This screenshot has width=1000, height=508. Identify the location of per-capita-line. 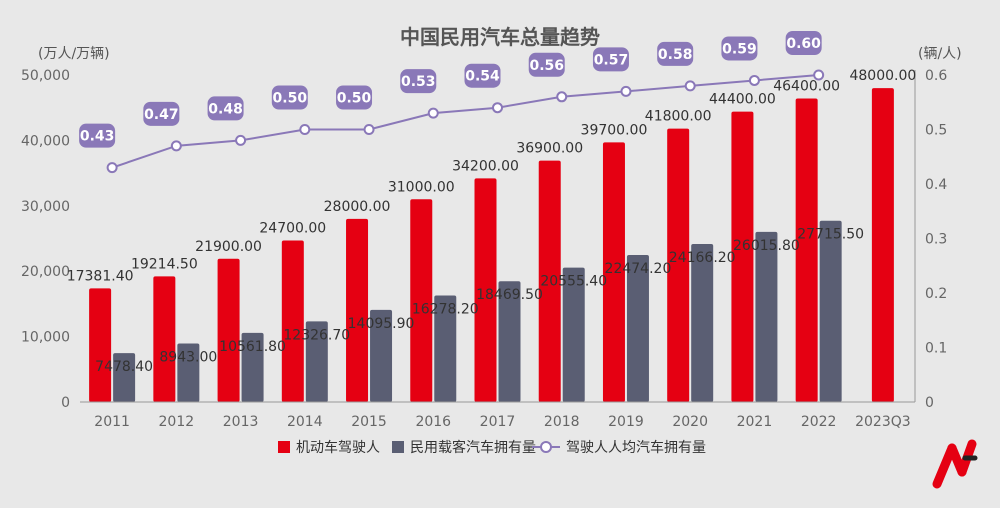
(465, 121).